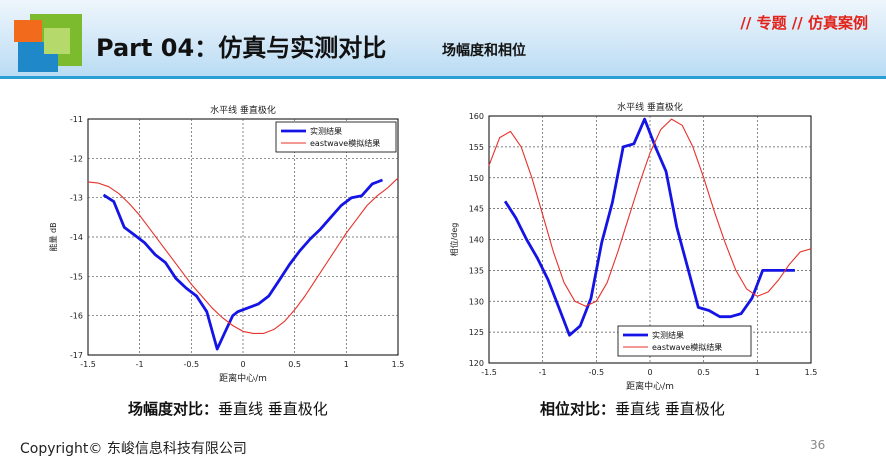 The image size is (886, 476). I want to click on header-divider, so click(443, 77).